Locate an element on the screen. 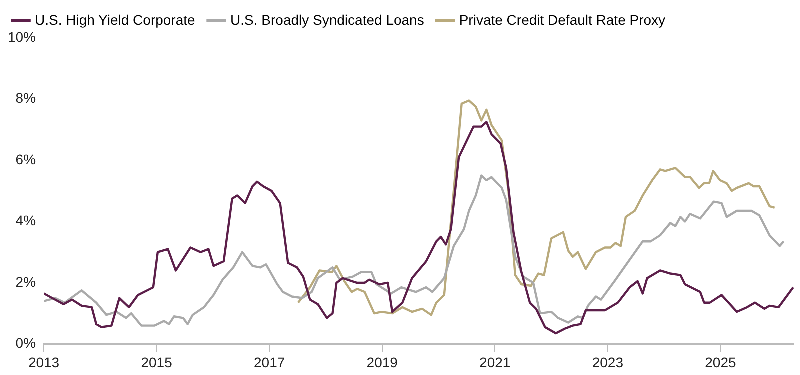  x-tick-label: 2019 is located at coordinates (382, 362).